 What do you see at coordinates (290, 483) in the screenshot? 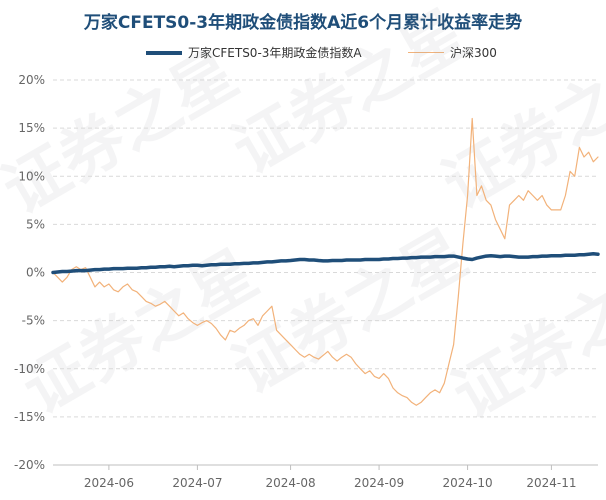
I see `x-tick-label: 2024-08` at bounding box center [290, 483].